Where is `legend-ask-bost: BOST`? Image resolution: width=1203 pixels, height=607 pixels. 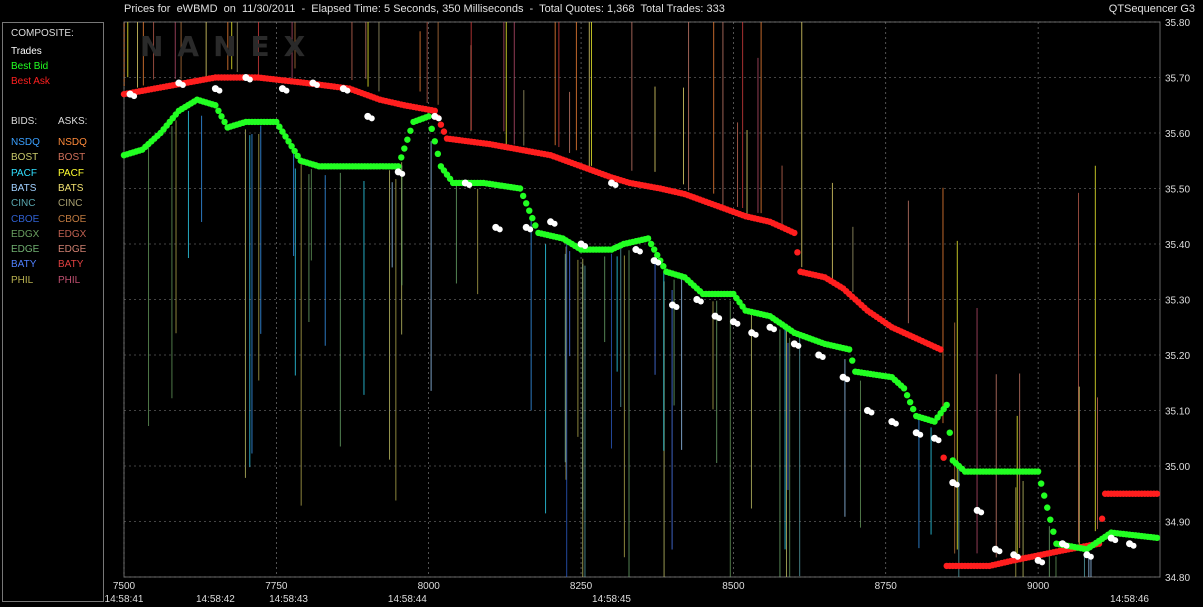 legend-ask-bost: BOST is located at coordinates (72, 158).